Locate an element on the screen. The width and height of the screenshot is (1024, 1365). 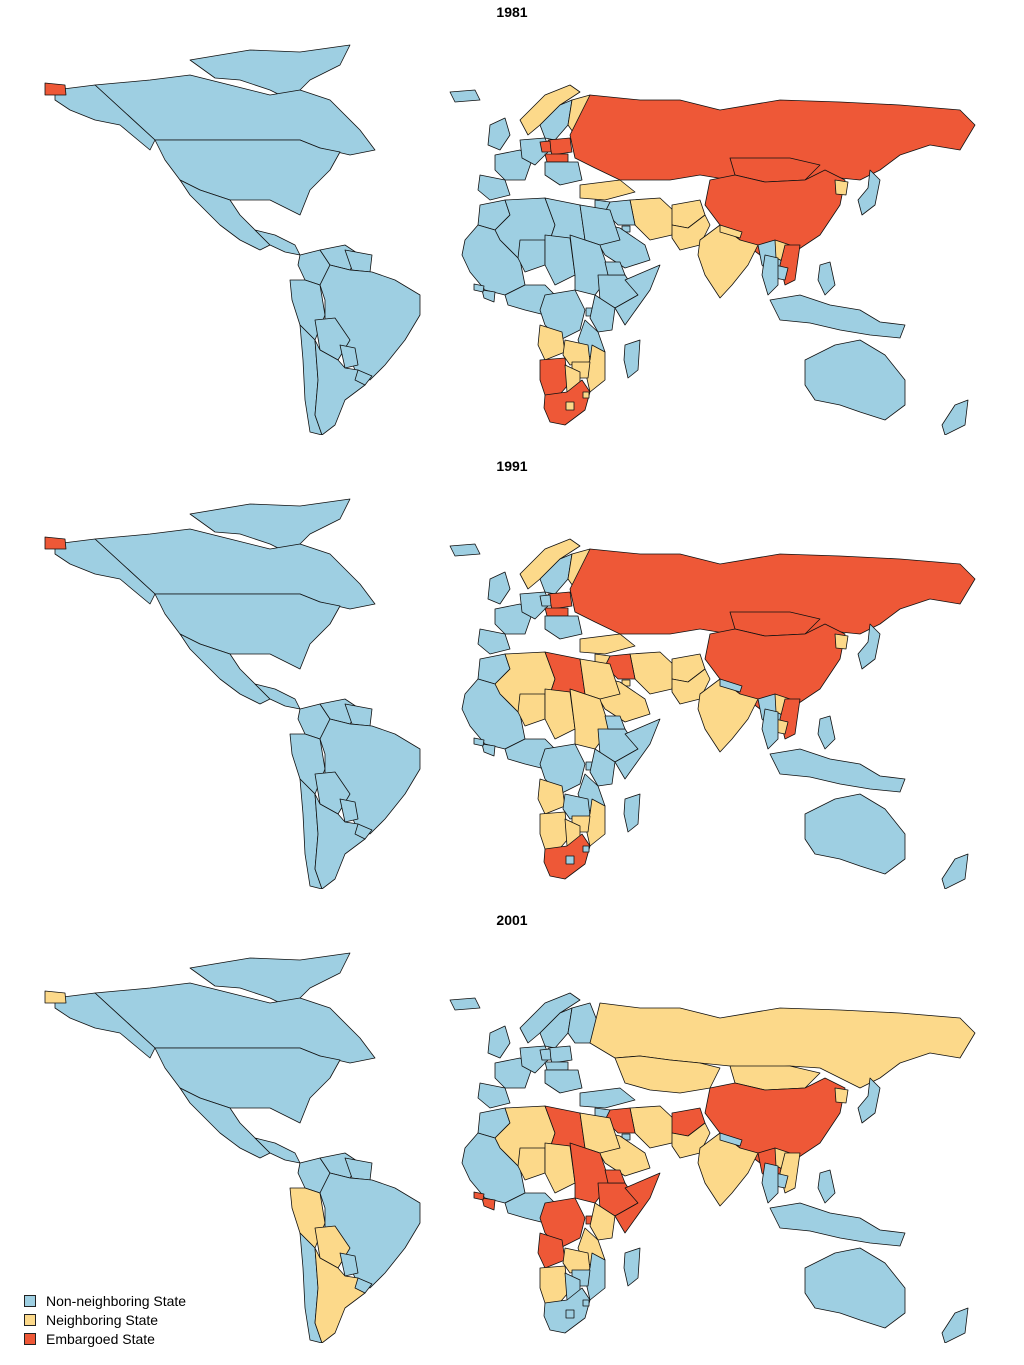
country-uruguay is located at coordinates (363, 831).